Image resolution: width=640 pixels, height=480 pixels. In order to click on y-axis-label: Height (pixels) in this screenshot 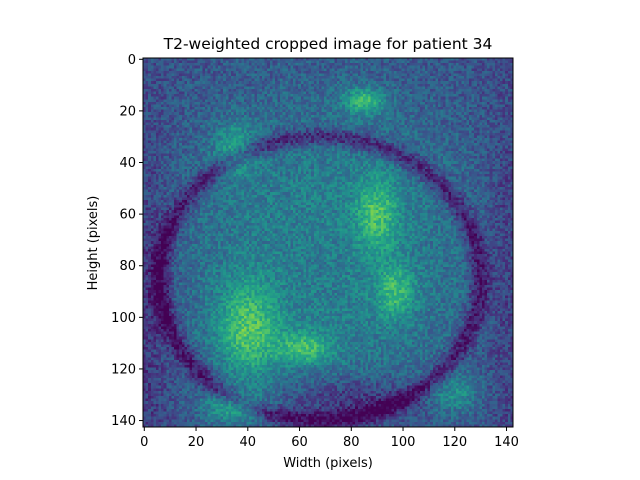, I will do `click(93, 243)`.